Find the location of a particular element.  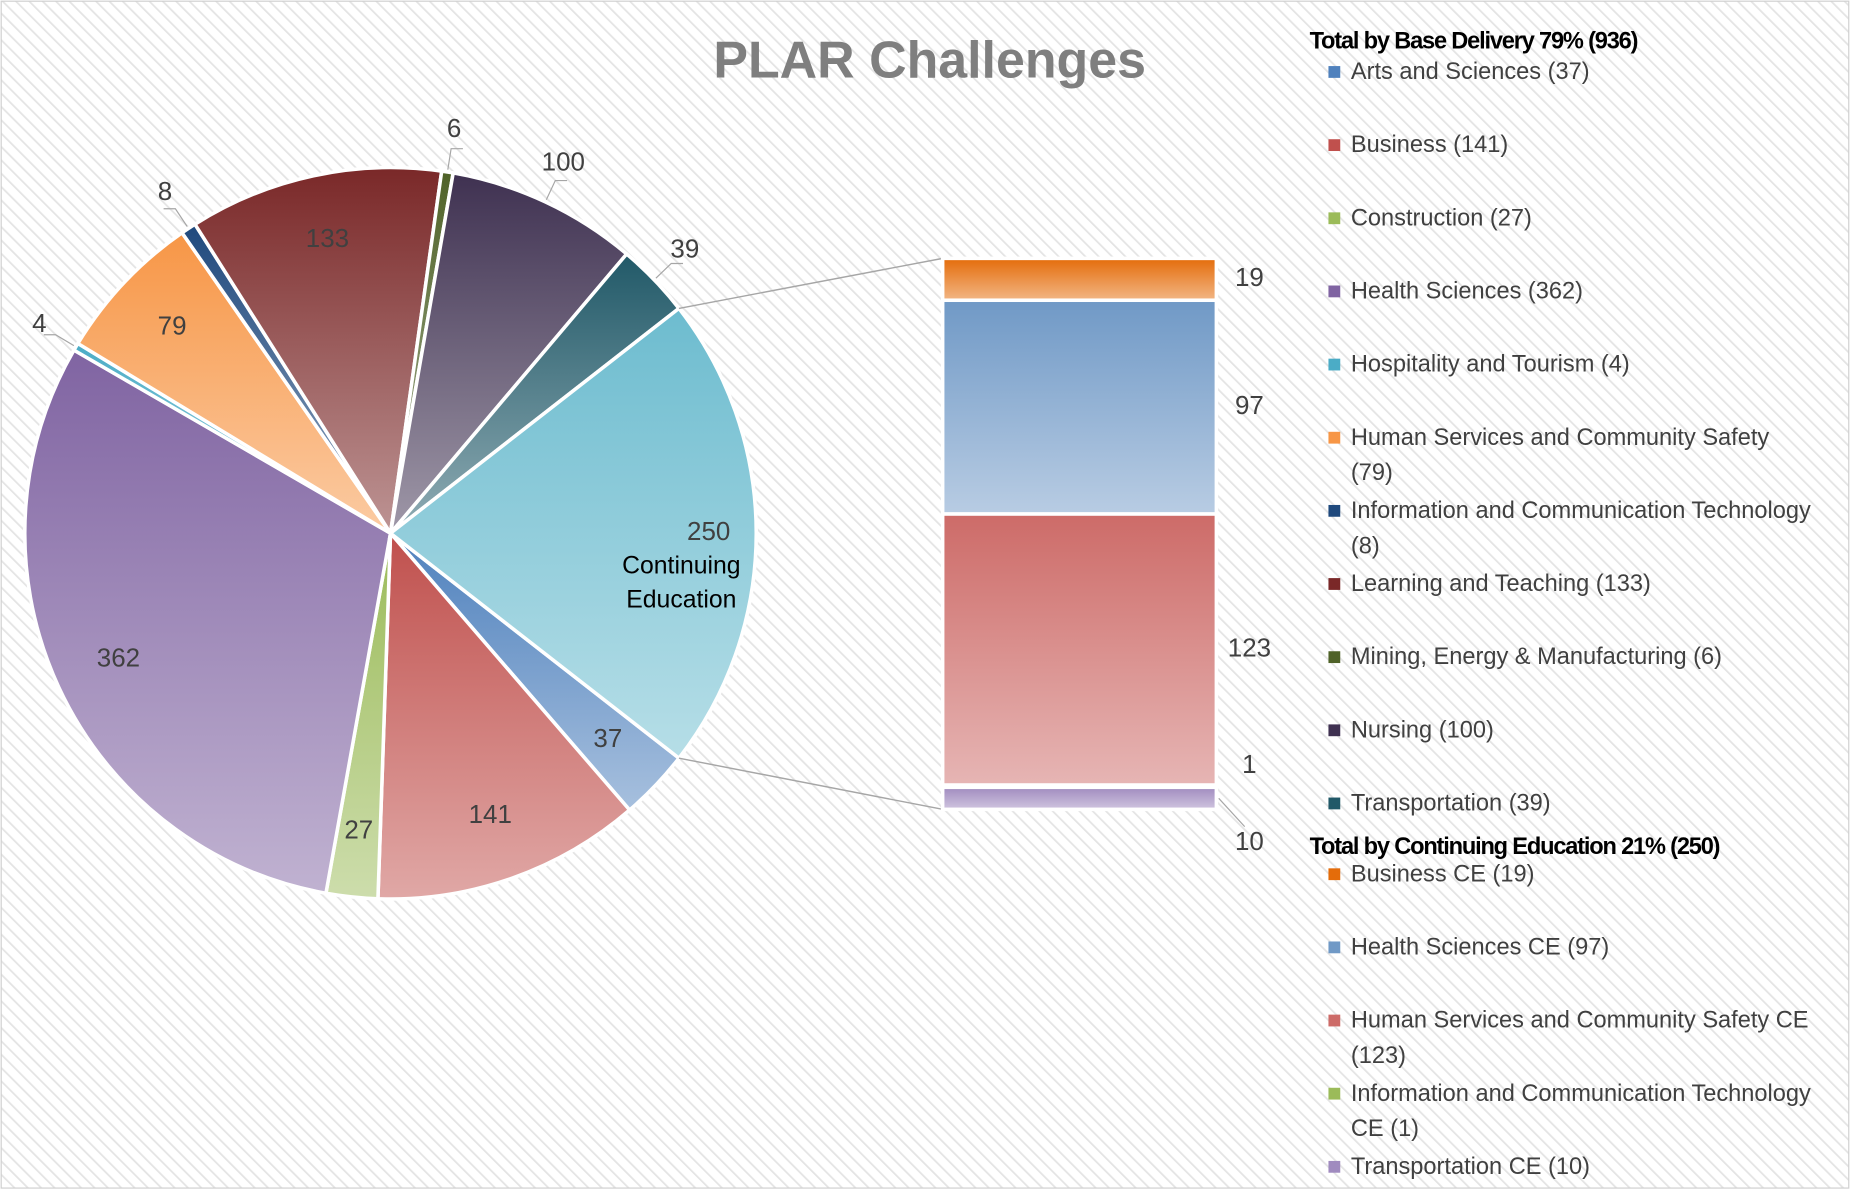

category-label: Continuing Education is located at coordinates (681, 583).